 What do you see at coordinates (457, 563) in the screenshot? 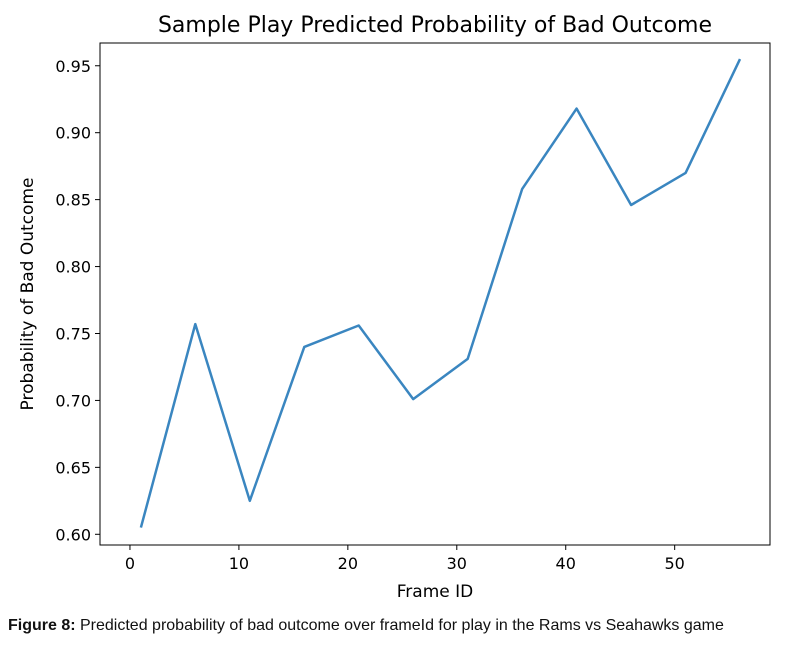
I see `x-tick-label: 30` at bounding box center [457, 563].